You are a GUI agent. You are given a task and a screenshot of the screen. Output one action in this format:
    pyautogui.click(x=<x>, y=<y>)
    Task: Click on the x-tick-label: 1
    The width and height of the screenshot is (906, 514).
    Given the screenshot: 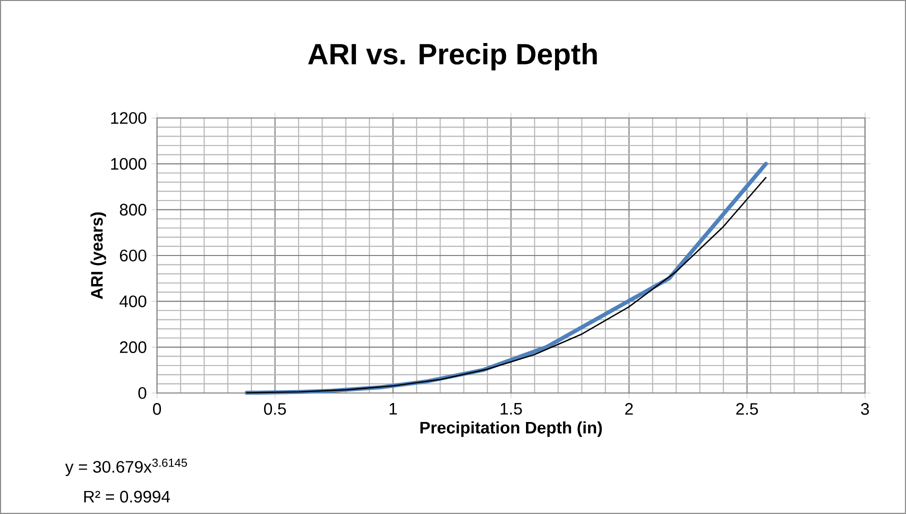 What is the action you would take?
    pyautogui.click(x=393, y=409)
    